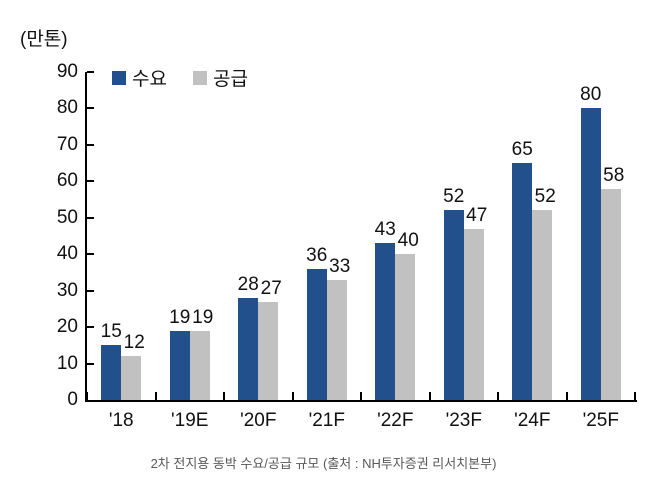 The image size is (647, 482). I want to click on y-tick-label: 0, so click(72, 399).